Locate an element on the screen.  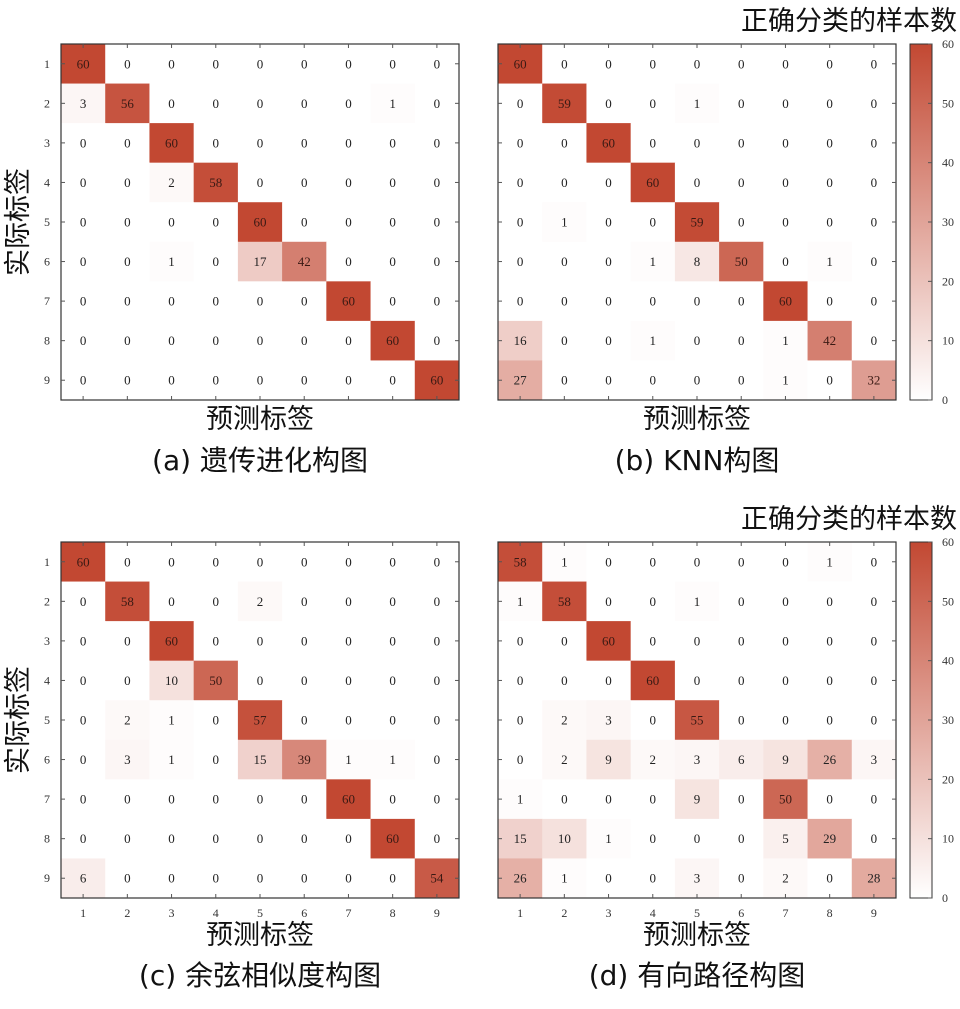
cell-label: 6 is located at coordinates (741, 759).